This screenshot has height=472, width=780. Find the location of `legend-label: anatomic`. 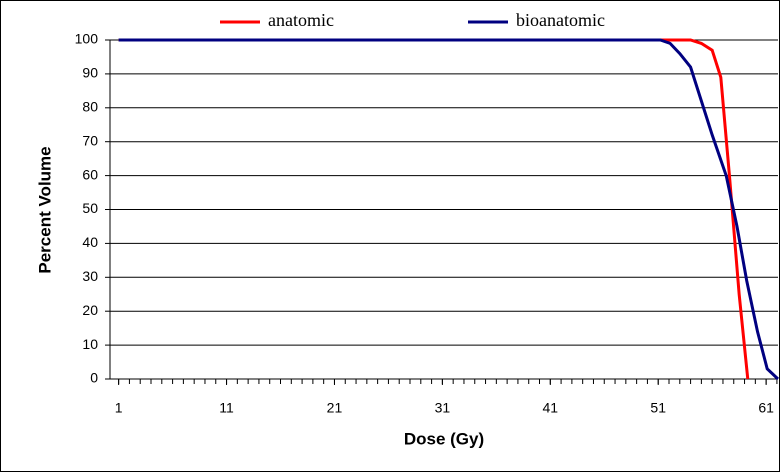

legend-label: anatomic is located at coordinates (301, 20).